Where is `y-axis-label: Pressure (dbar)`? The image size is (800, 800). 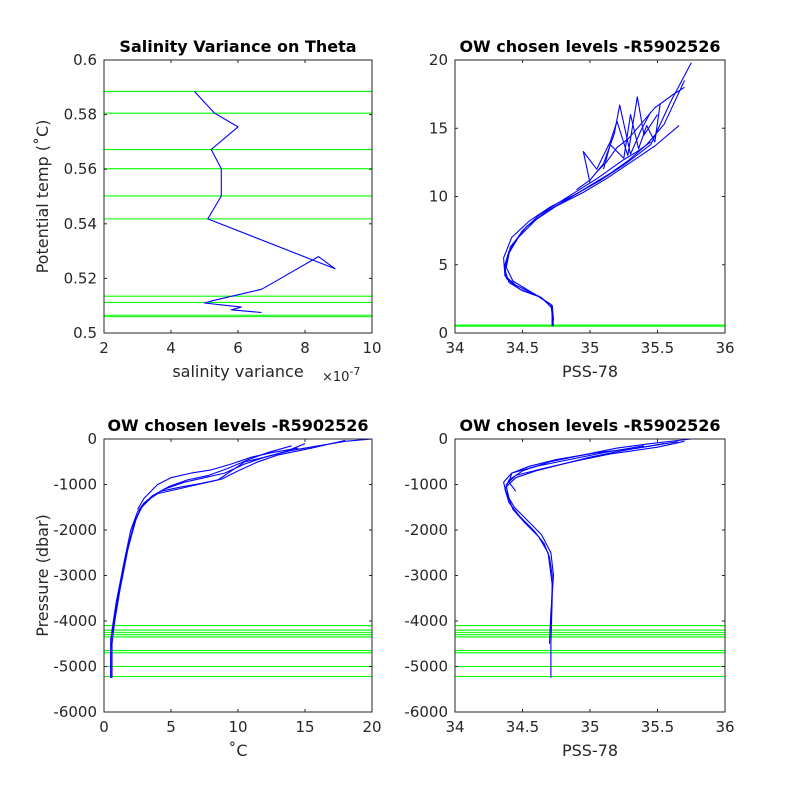 y-axis-label: Pressure (dbar) is located at coordinates (42, 575).